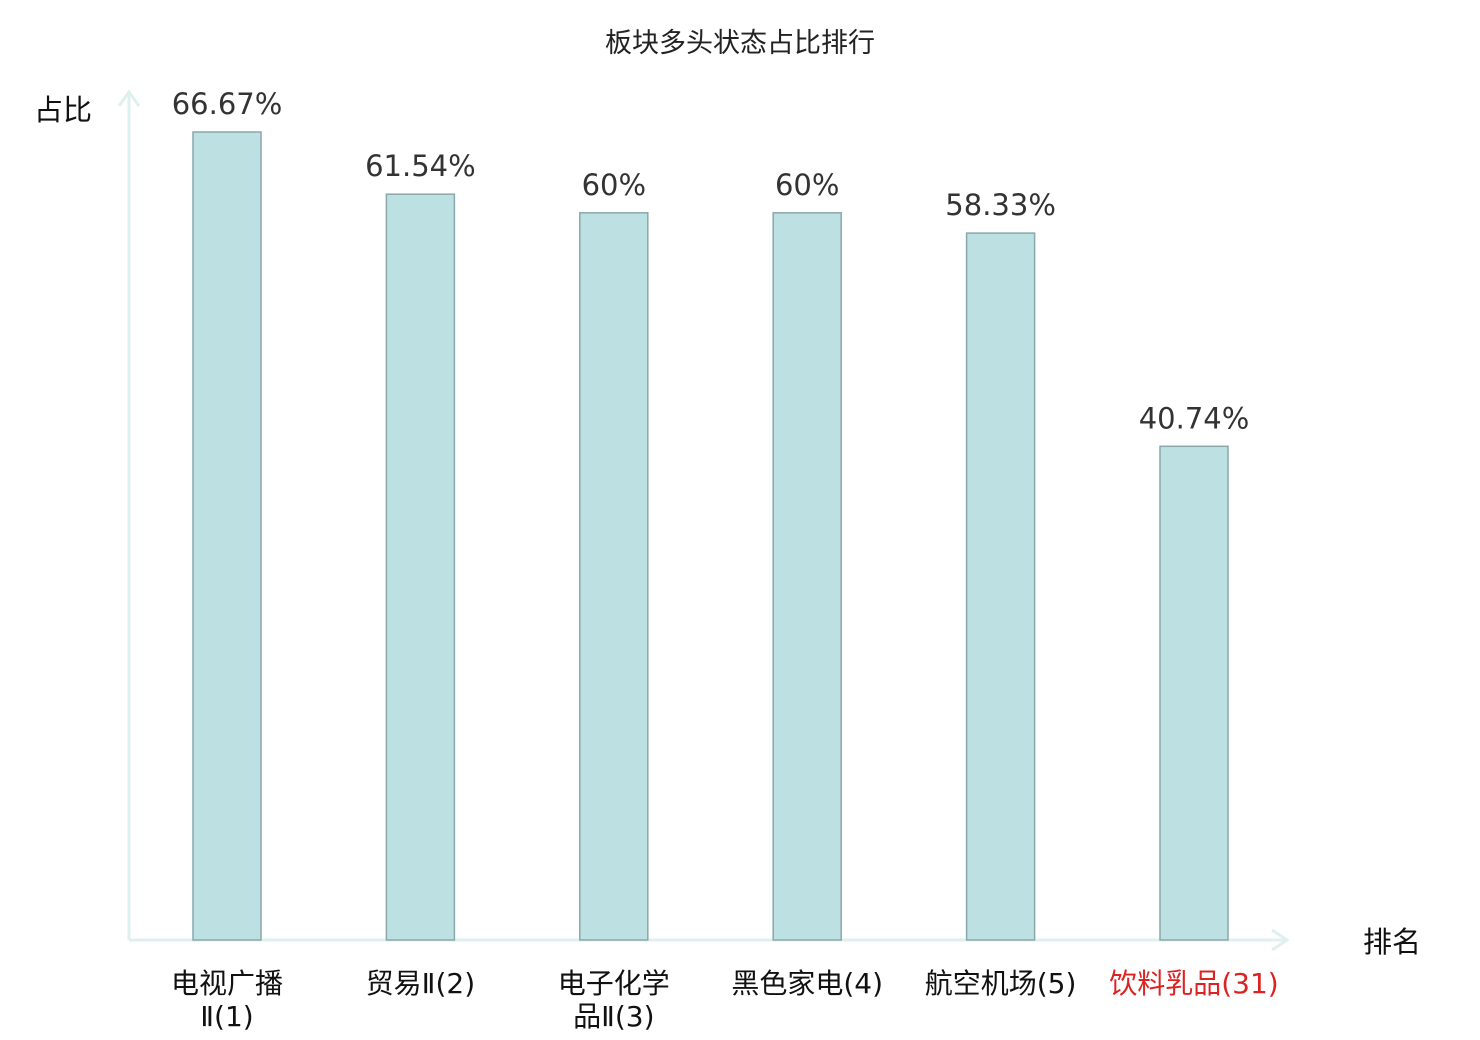 This screenshot has width=1480, height=1040. I want to click on category-label-6: 饮料乳品(31), so click(1193, 983).